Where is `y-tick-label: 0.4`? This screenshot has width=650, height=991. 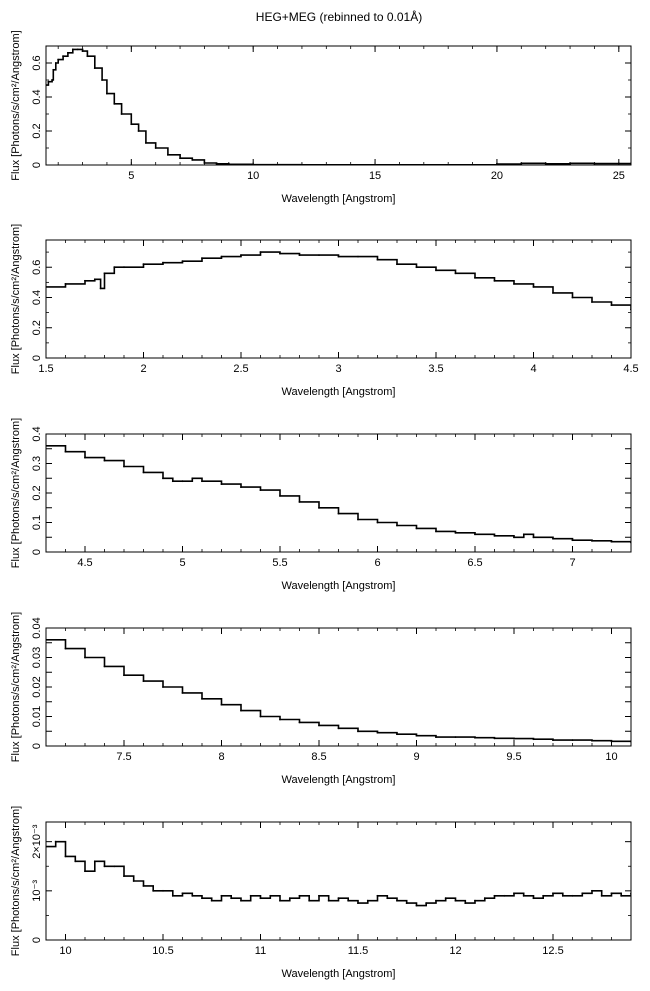 y-tick-label: 0.4 is located at coordinates (37, 96).